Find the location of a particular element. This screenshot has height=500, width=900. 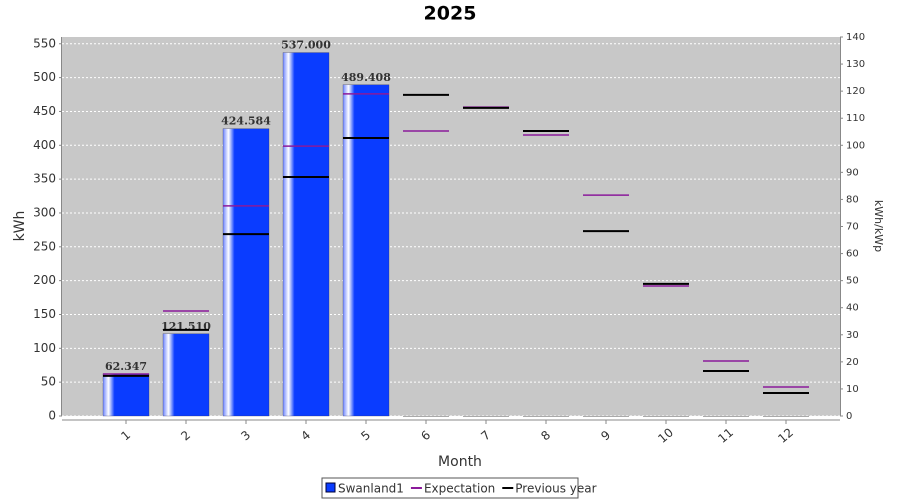

y-tick-label: 400 is located at coordinates (44, 145).